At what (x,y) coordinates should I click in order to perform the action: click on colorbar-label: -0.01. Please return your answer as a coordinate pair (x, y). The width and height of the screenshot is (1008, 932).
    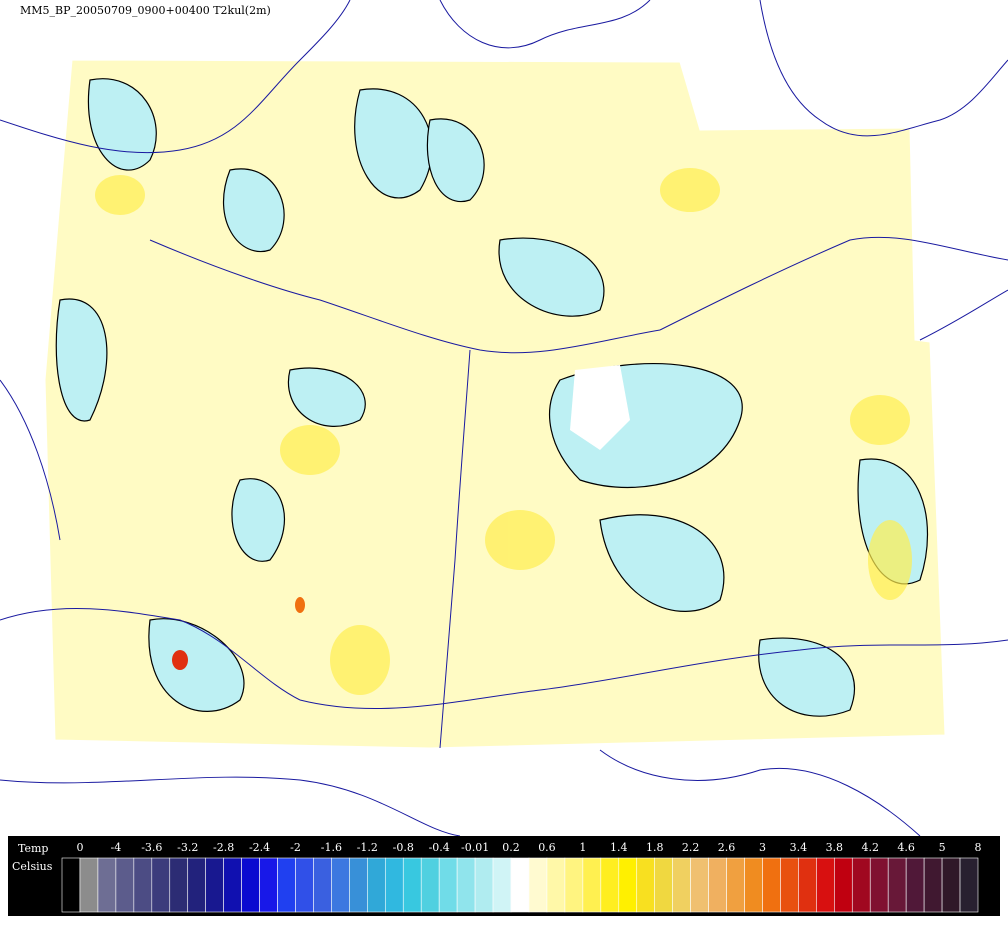
    Looking at the image, I should click on (475, 847).